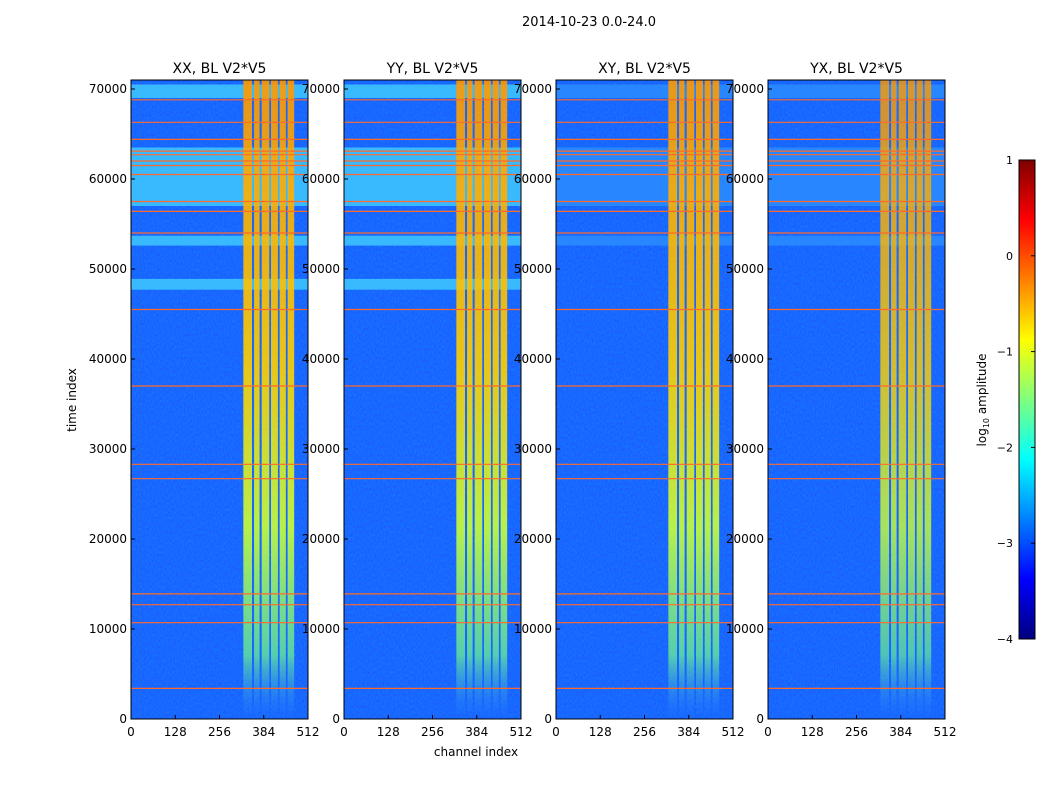 This screenshot has height=800, width=1050. I want to click on colorbar: 10−1−2−3−4 log10 amplitude, so click(1005, 400).